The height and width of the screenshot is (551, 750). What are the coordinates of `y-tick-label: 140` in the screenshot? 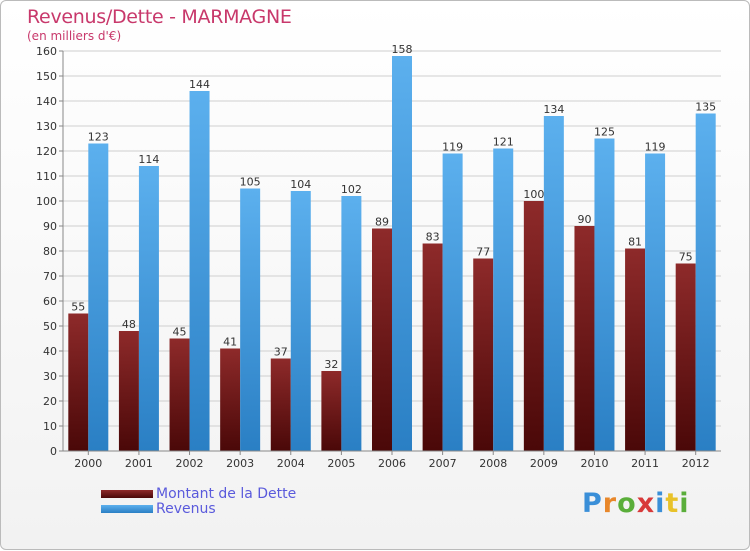 It's located at (46, 101).